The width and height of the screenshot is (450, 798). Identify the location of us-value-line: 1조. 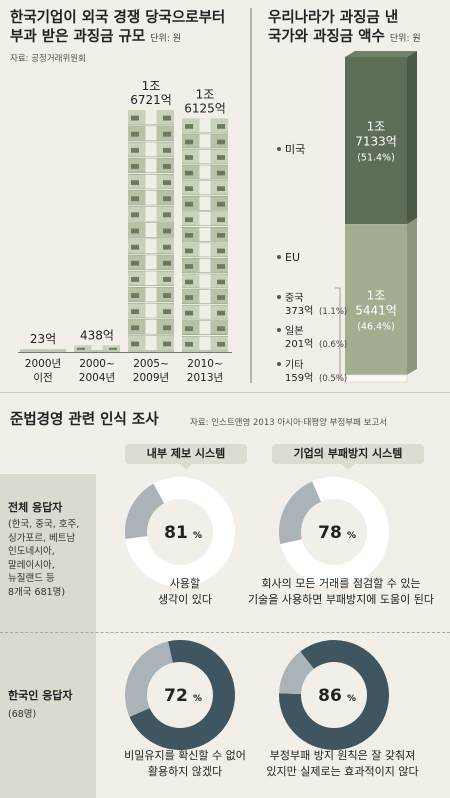
(376, 127).